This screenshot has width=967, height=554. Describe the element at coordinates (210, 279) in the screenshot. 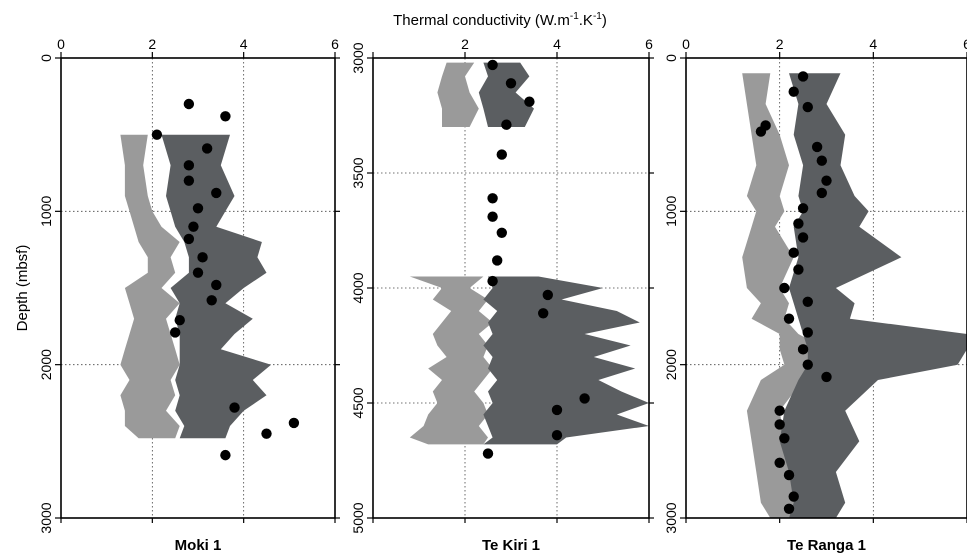

I see `data-layer` at that location.